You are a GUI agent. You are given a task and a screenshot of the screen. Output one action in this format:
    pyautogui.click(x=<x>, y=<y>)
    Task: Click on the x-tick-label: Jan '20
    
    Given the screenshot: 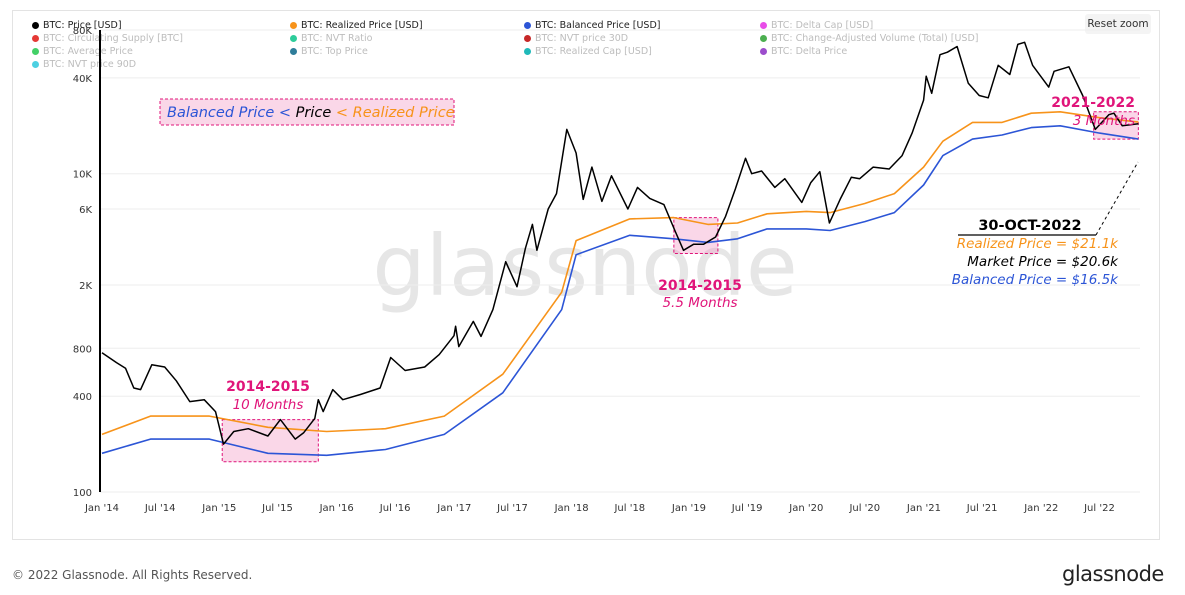 What is the action you would take?
    pyautogui.click(x=805, y=508)
    